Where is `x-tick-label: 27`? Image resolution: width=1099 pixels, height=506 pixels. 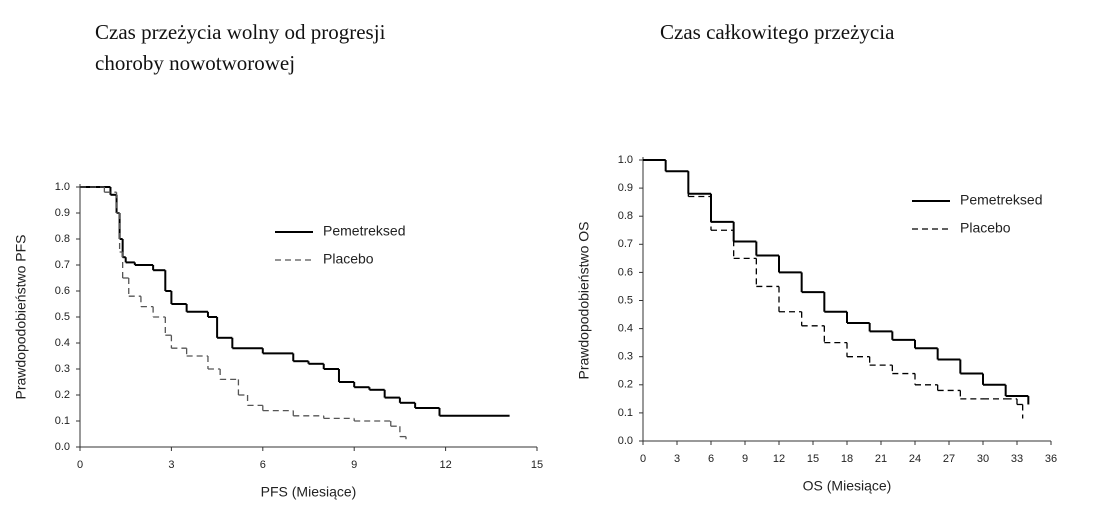
x-tick-label: 27 is located at coordinates (949, 459).